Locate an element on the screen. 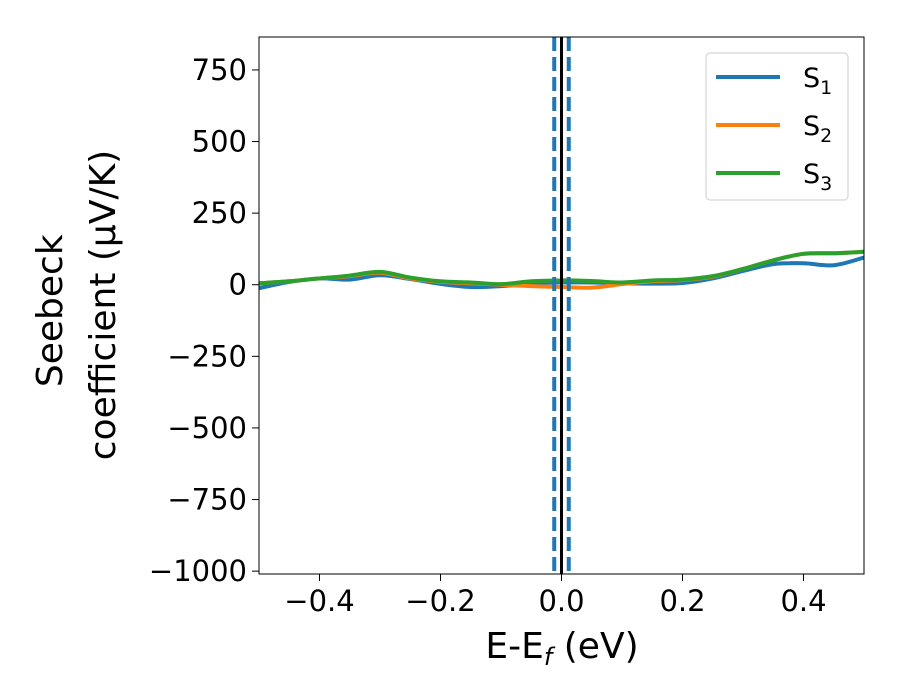 This screenshot has width=900, height=700. x-tick-label: 0.4 is located at coordinates (803, 601).